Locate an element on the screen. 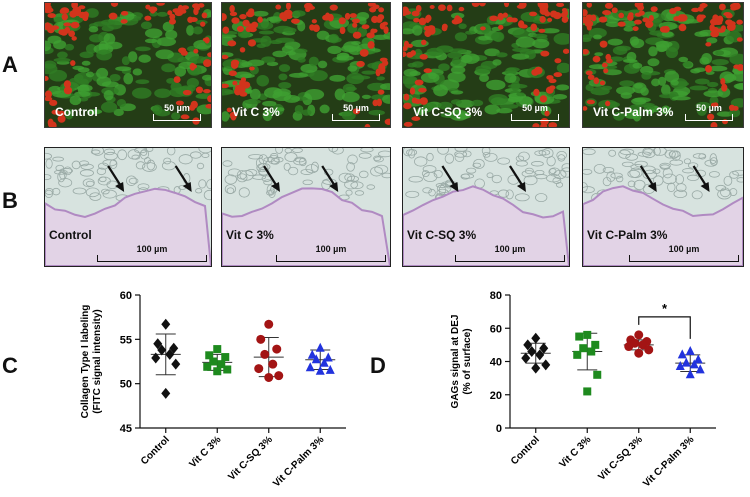 This screenshot has width=750, height=497. micrograph-a-vitc: Vit C 3% 50 µm is located at coordinates (306, 65).